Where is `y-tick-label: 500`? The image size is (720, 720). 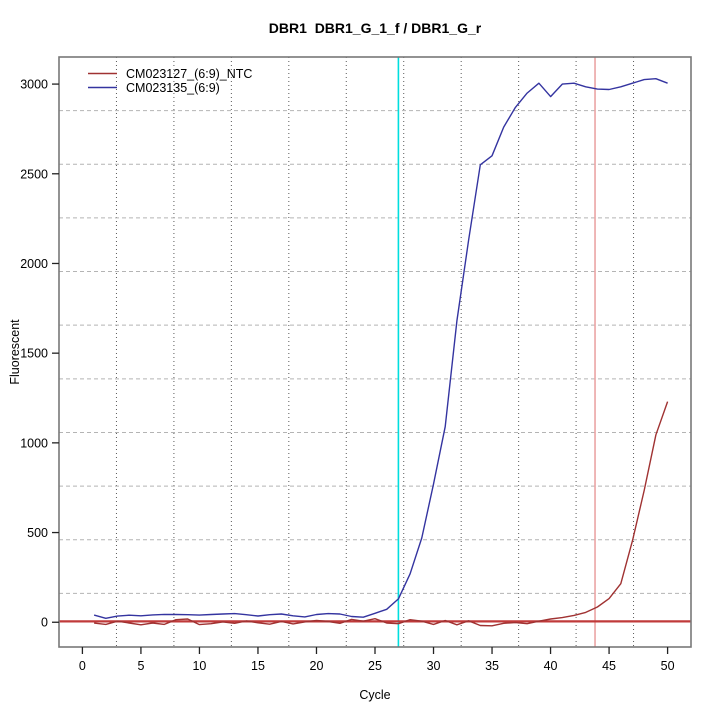 y-tick-label: 500 is located at coordinates (37, 533).